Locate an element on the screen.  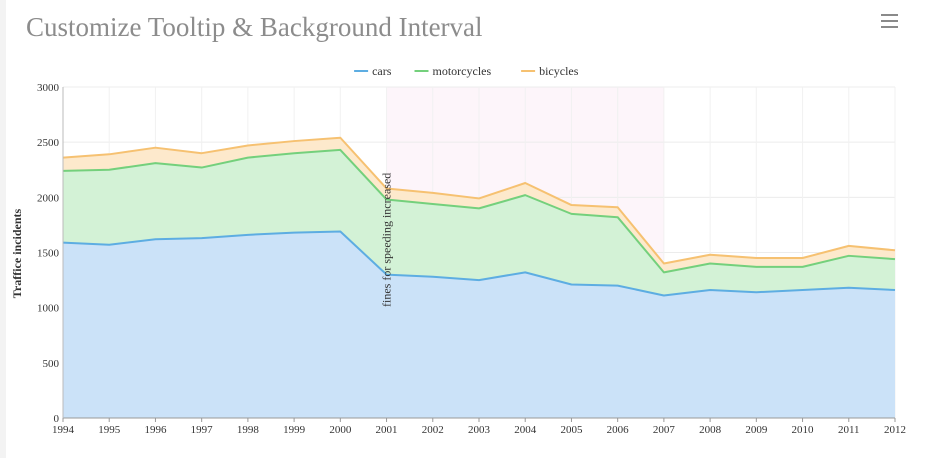
y-tick-label: 2500 is located at coordinates (48, 143).